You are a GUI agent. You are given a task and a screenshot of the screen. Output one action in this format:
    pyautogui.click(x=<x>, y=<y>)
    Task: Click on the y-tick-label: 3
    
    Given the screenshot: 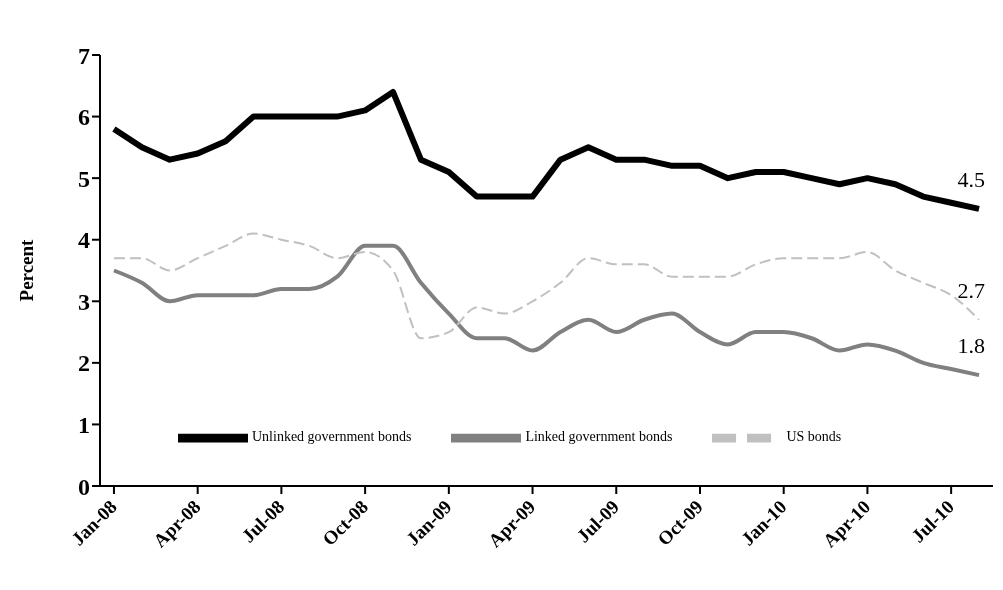 What is the action you would take?
    pyautogui.click(x=84, y=301)
    